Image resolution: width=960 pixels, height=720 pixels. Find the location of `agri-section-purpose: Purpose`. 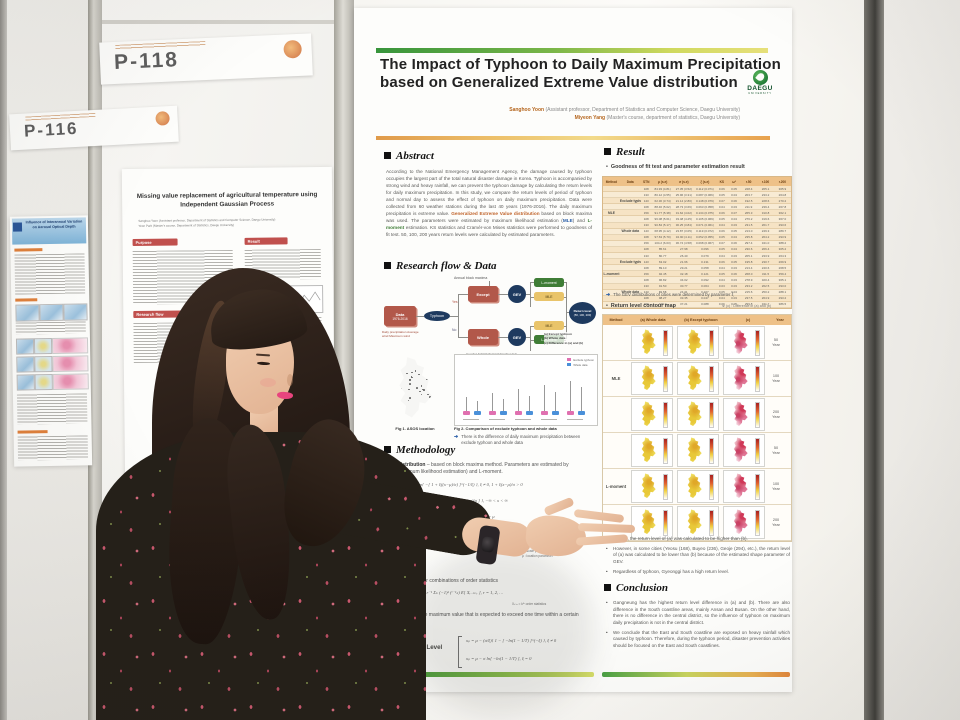

agri-section-purpose: Purpose is located at coordinates (155, 242).